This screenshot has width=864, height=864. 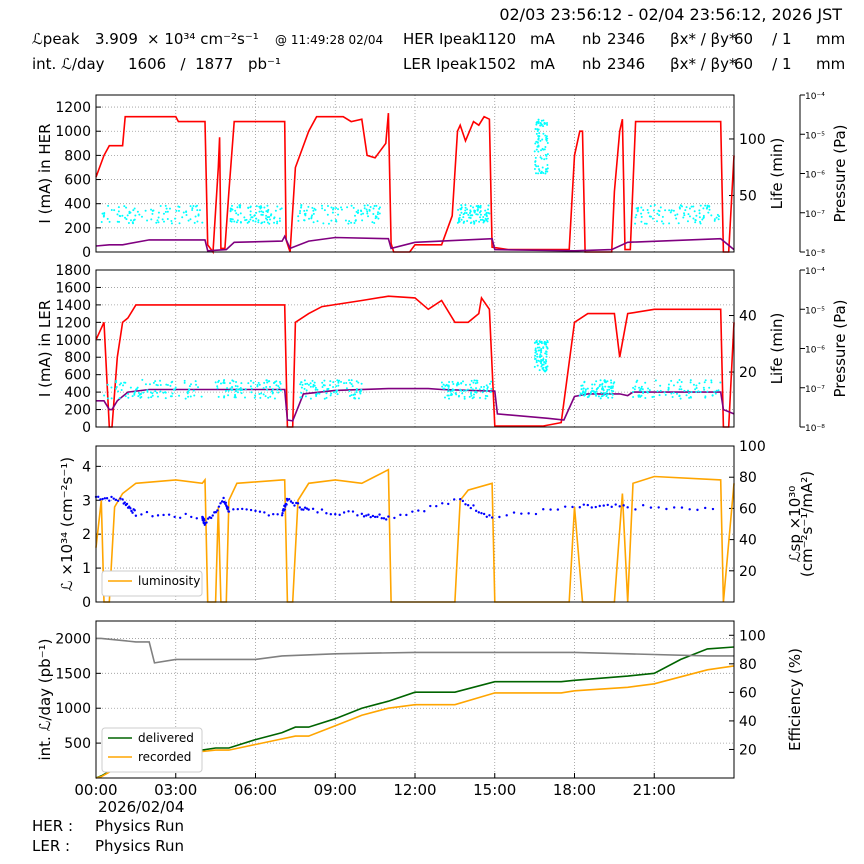 What do you see at coordinates (542, 64) in the screenshot?
I see `ler-ipeak-unit: mA` at bounding box center [542, 64].